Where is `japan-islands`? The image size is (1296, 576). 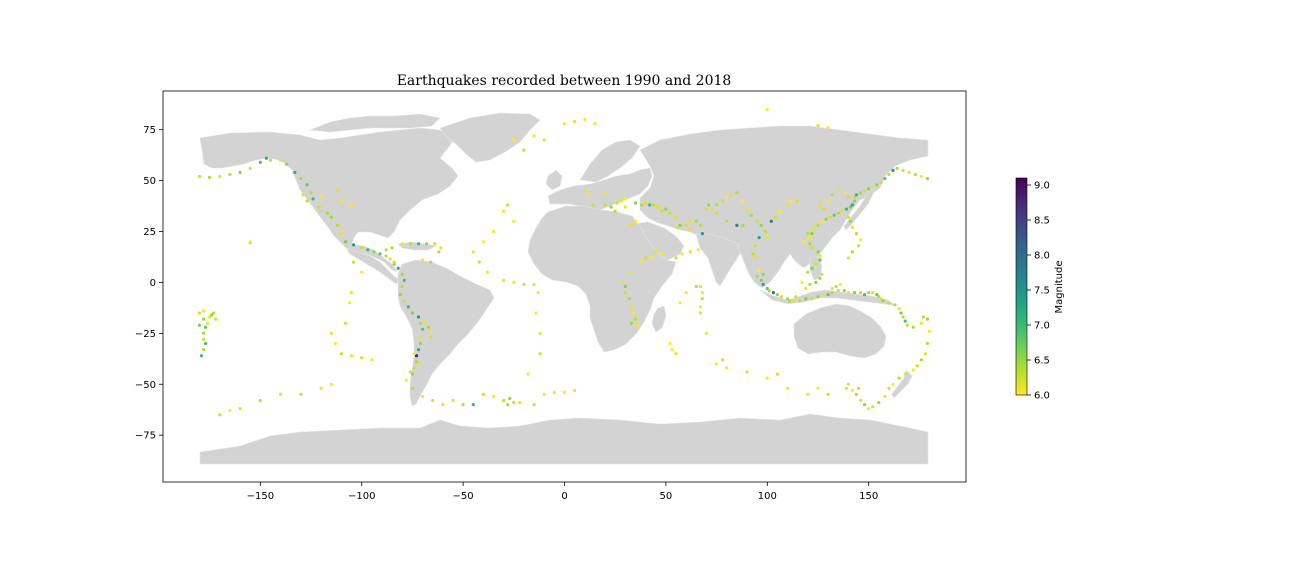
japan-islands is located at coordinates (859, 209).